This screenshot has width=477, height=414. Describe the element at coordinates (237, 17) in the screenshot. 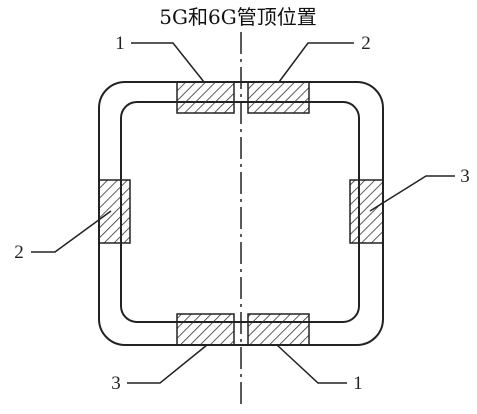

I see `diagram-title: 5G和6G管顶位置` at that location.